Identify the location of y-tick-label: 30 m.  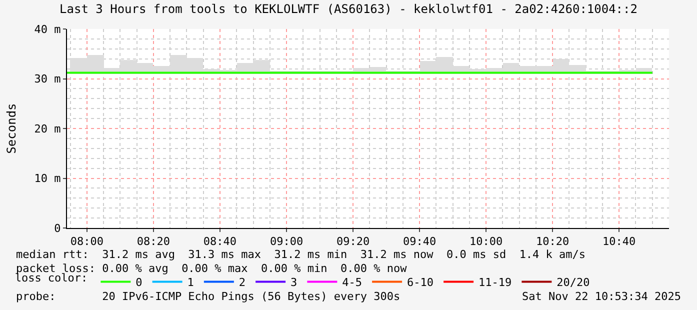
(48, 79).